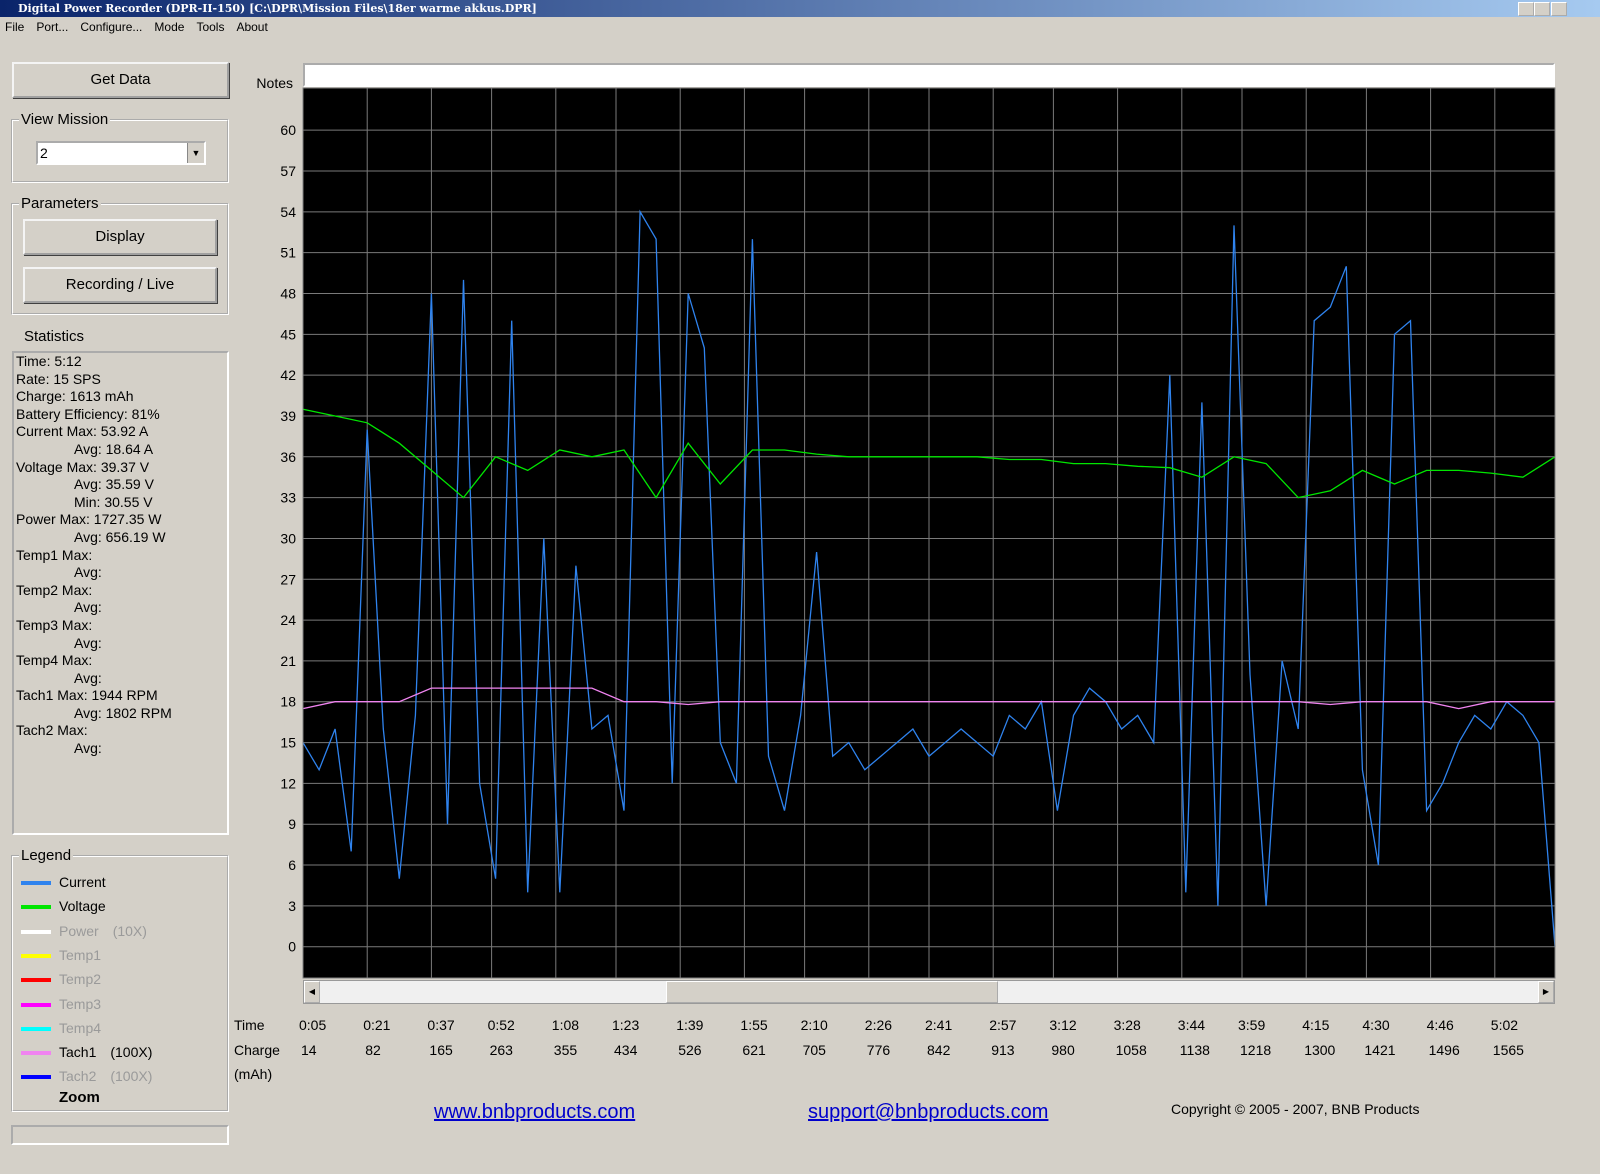 This screenshot has height=1174, width=1600. I want to click on legend-note: (10X), so click(129, 930).